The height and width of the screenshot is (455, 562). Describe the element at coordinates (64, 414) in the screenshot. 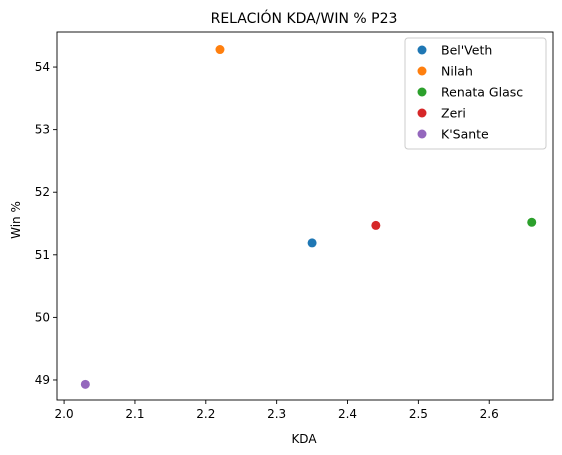

I see `x-tick-label: 2.0` at that location.